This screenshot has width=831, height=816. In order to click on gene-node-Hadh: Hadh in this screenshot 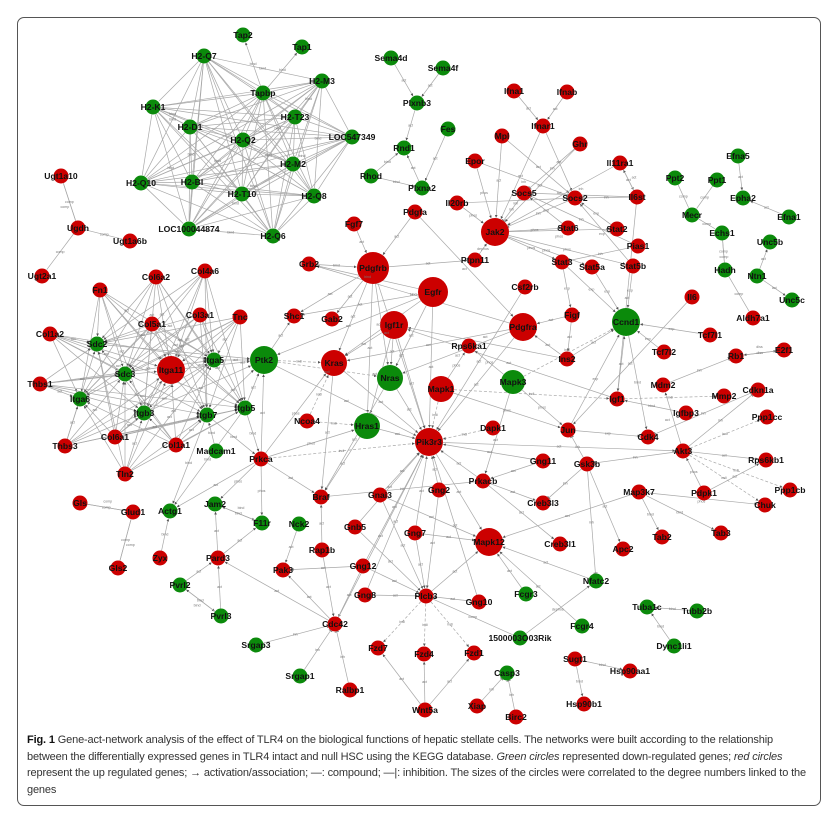, I will do `click(725, 270)`.